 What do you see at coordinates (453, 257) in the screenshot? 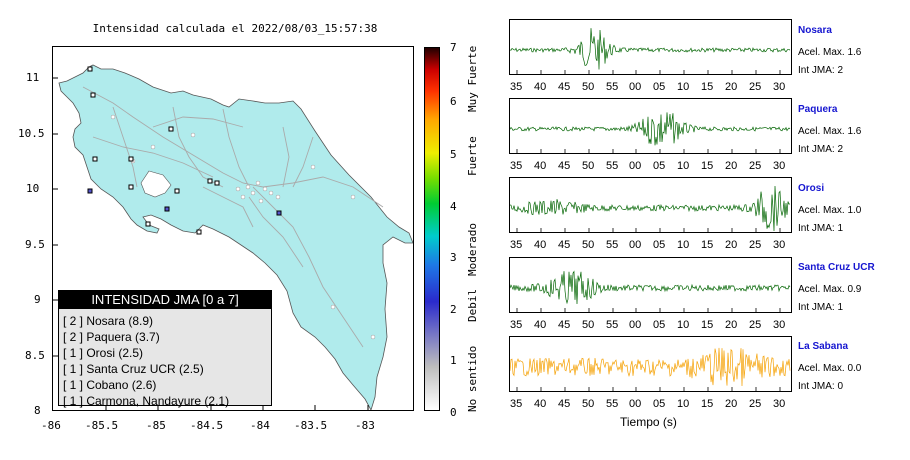
I see `colorbar-number: 3` at bounding box center [453, 257].